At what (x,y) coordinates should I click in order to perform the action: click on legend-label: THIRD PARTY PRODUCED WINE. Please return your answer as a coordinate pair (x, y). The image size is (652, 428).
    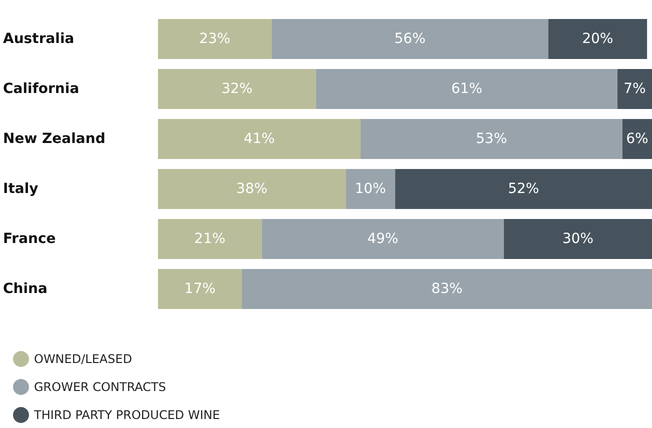
    Looking at the image, I should click on (126, 415).